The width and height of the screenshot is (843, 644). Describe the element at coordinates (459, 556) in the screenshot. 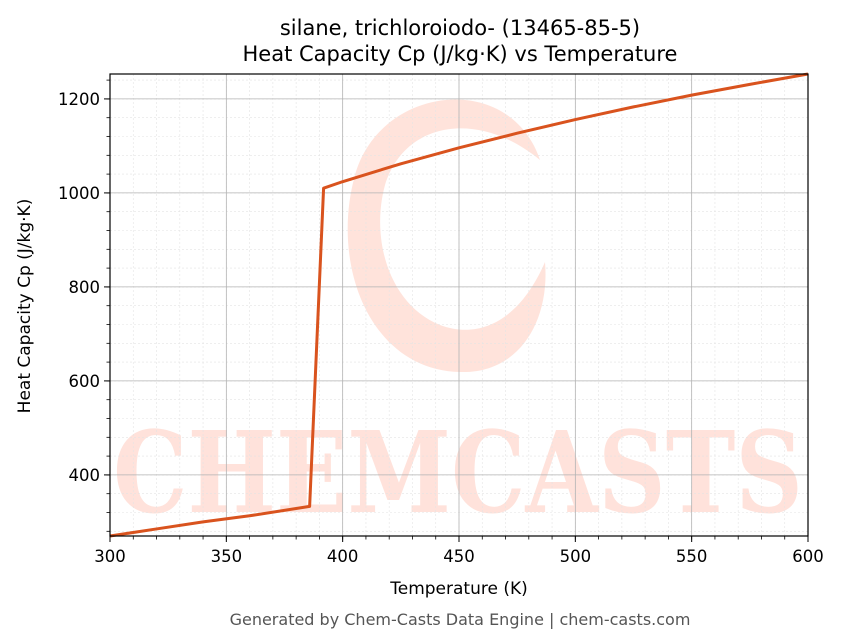

I see `x-tick-label: 450` at that location.